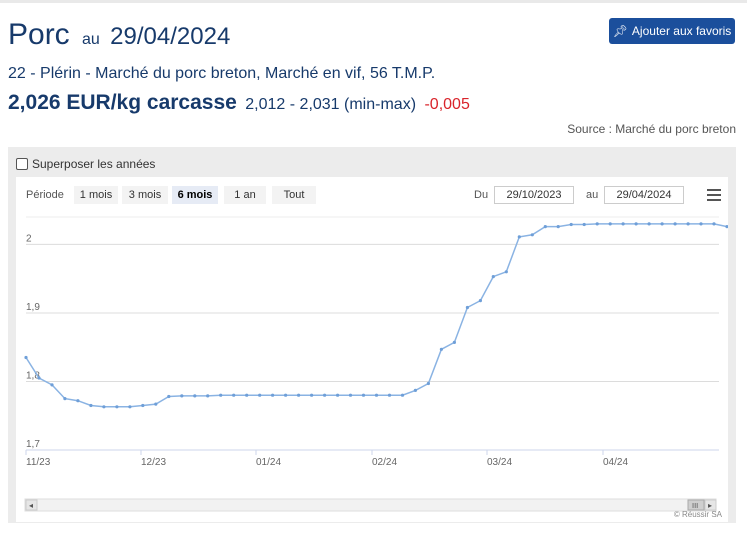 Image resolution: width=747 pixels, height=535 pixels. What do you see at coordinates (45, 195) in the screenshot?
I see `periode-label: Période` at bounding box center [45, 195].